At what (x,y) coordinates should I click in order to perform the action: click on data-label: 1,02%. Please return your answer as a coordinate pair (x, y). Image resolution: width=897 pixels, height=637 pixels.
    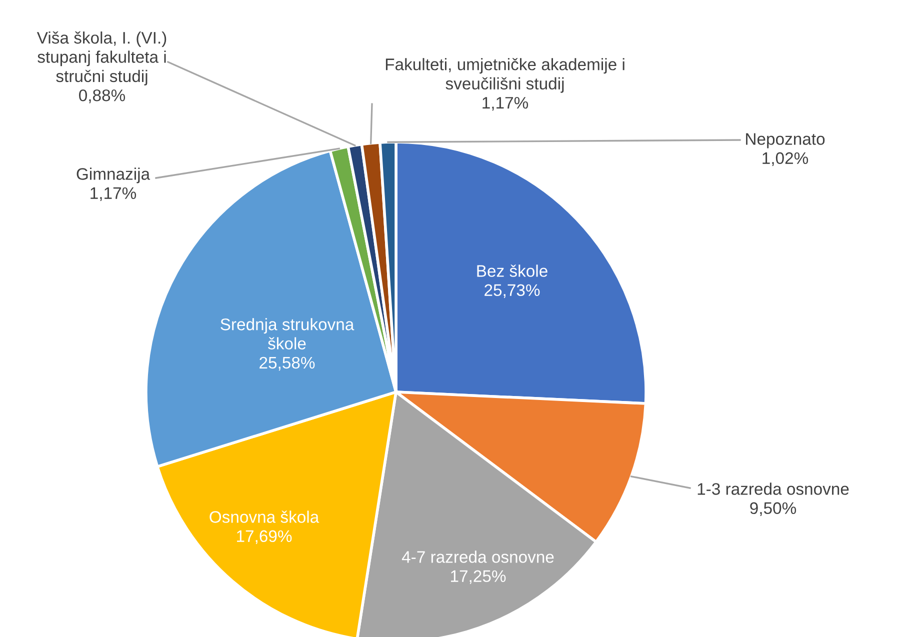
    Looking at the image, I should click on (785, 159).